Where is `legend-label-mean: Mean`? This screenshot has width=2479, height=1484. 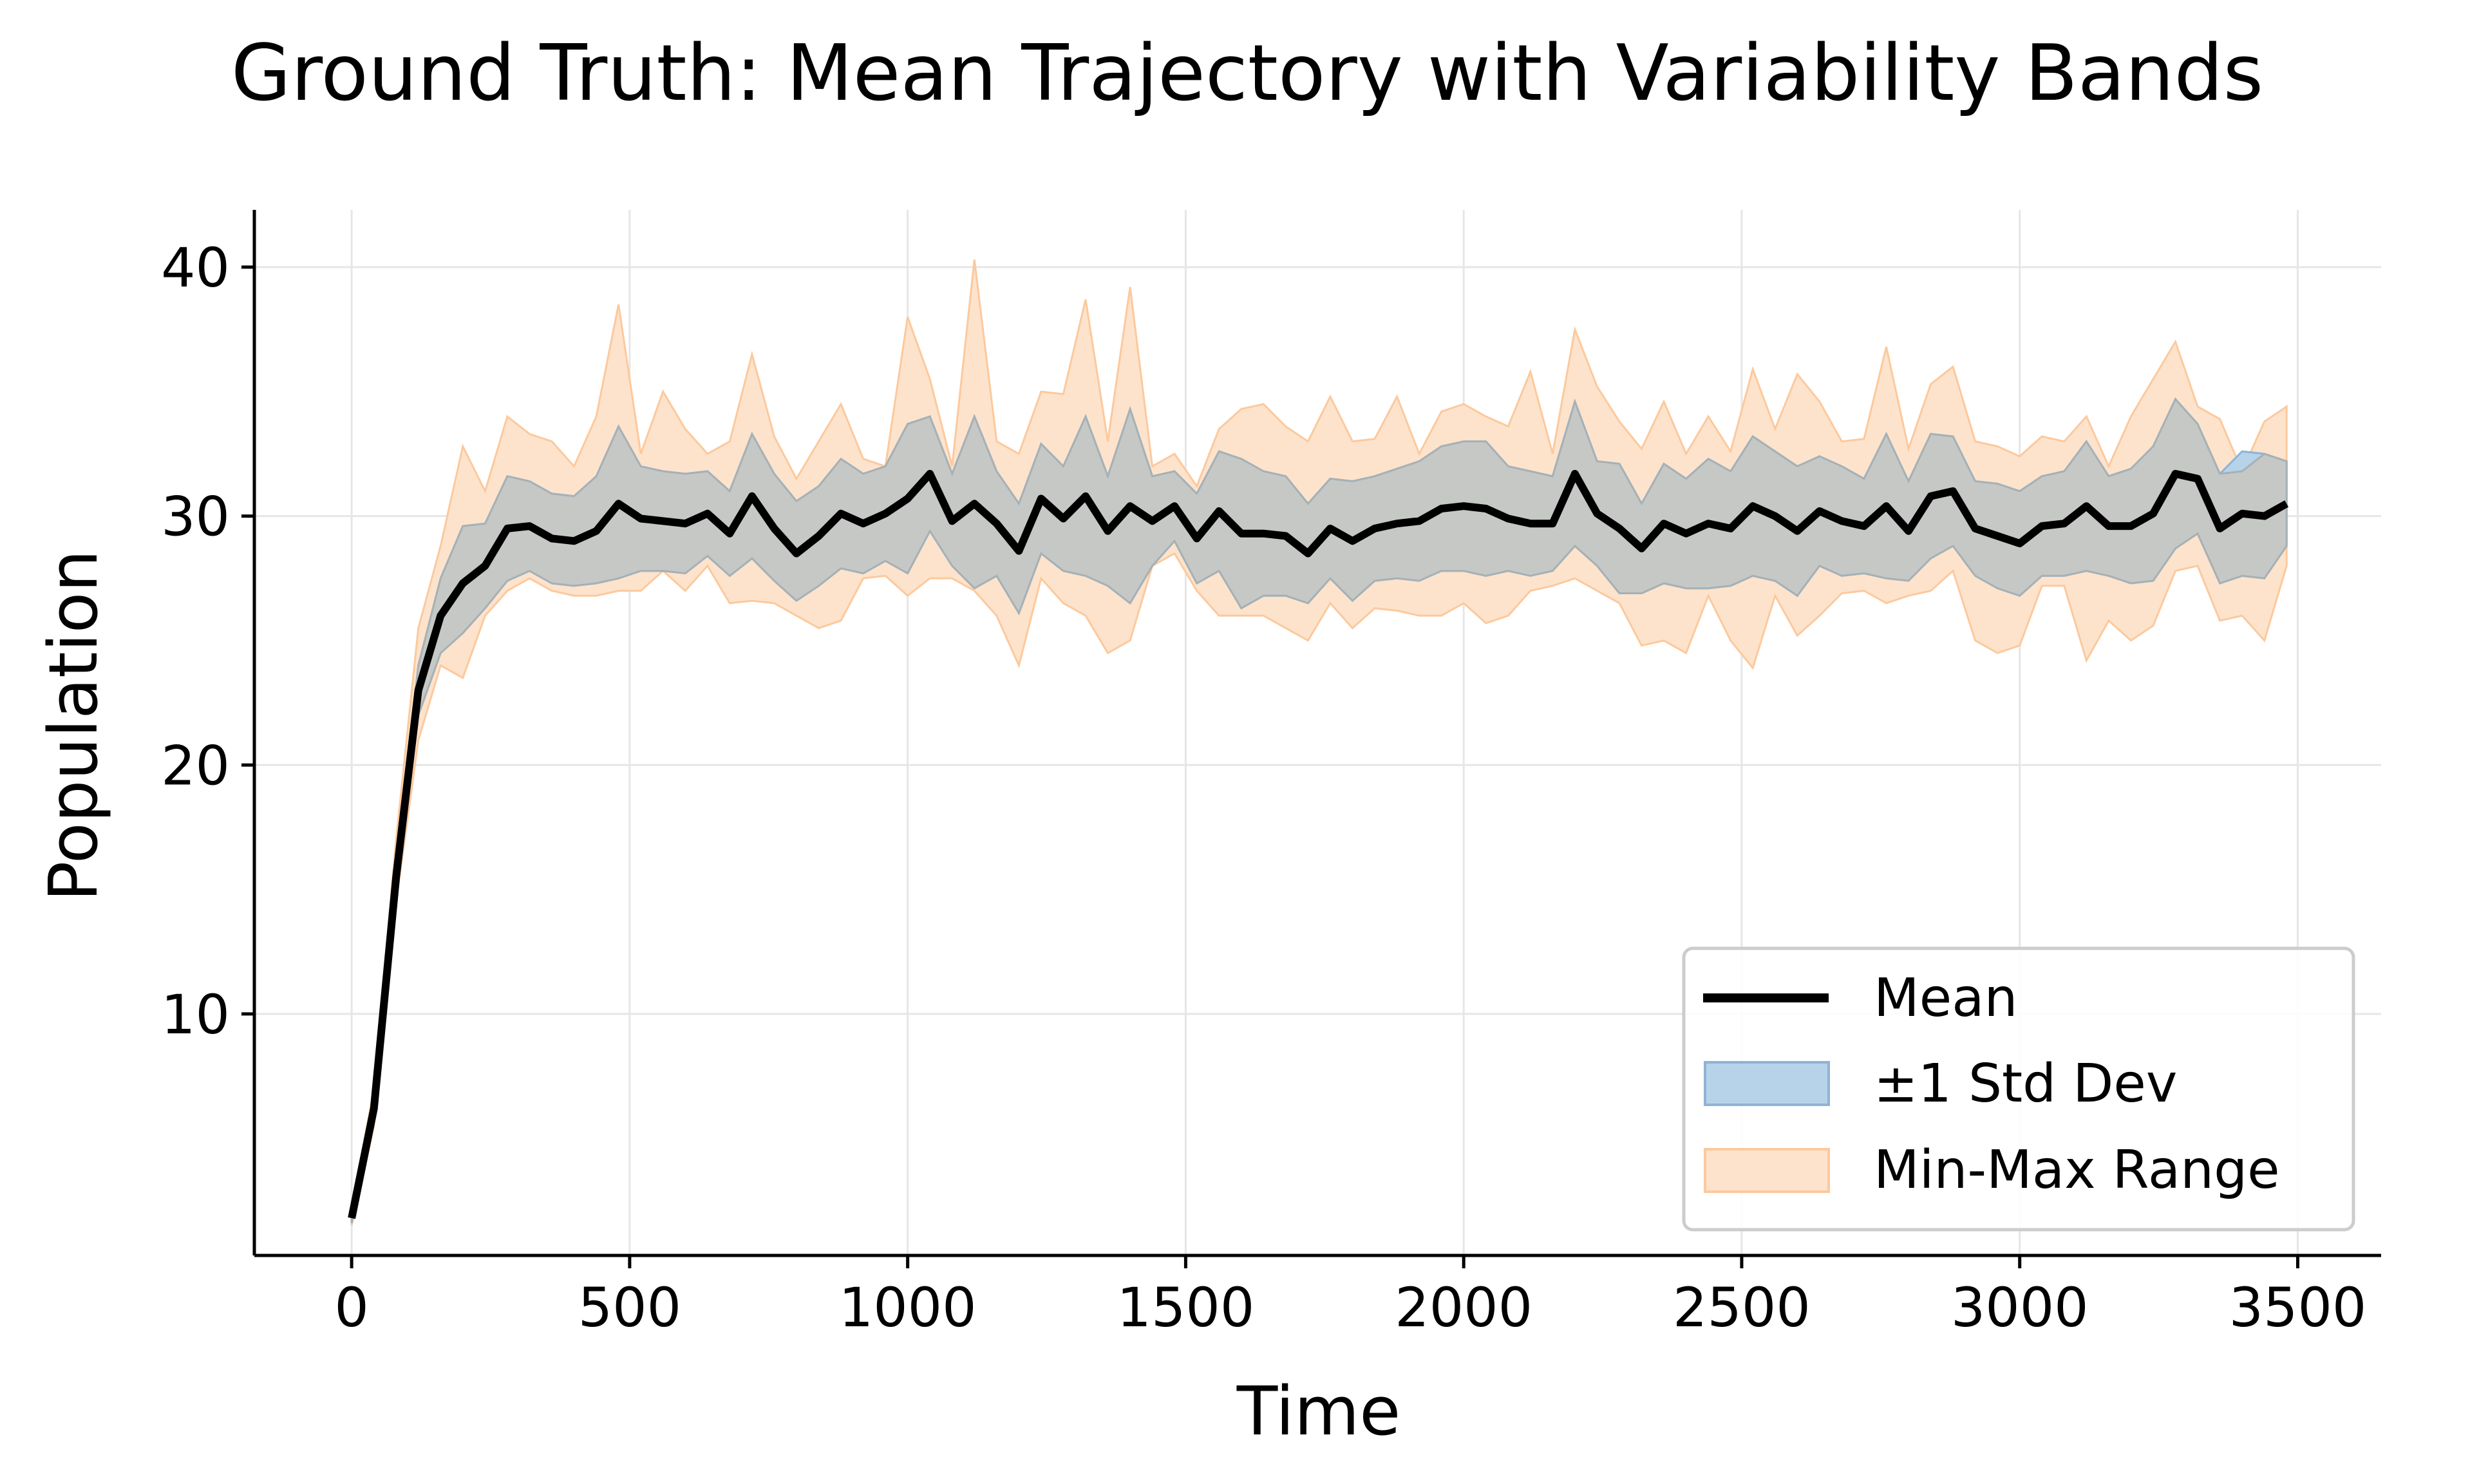 legend-label-mean: Mean is located at coordinates (1945, 998).